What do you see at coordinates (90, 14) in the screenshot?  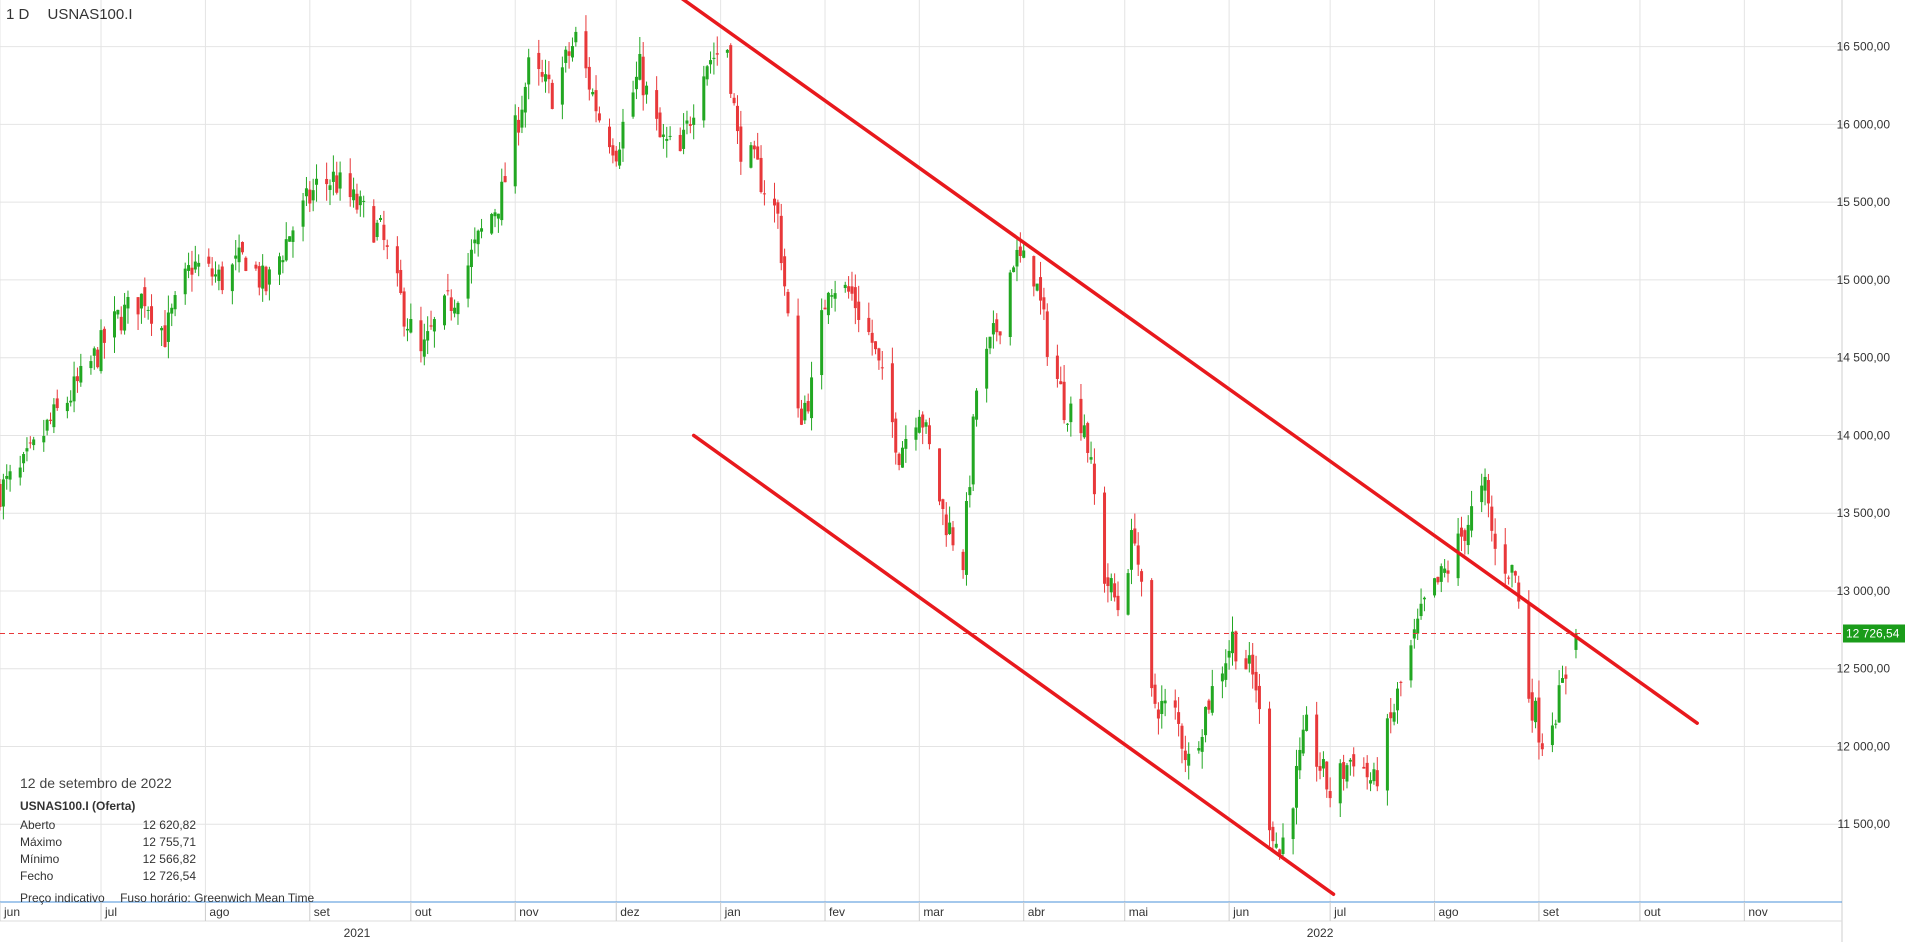 I see `symbol-label: USNAS100.I` at bounding box center [90, 14].